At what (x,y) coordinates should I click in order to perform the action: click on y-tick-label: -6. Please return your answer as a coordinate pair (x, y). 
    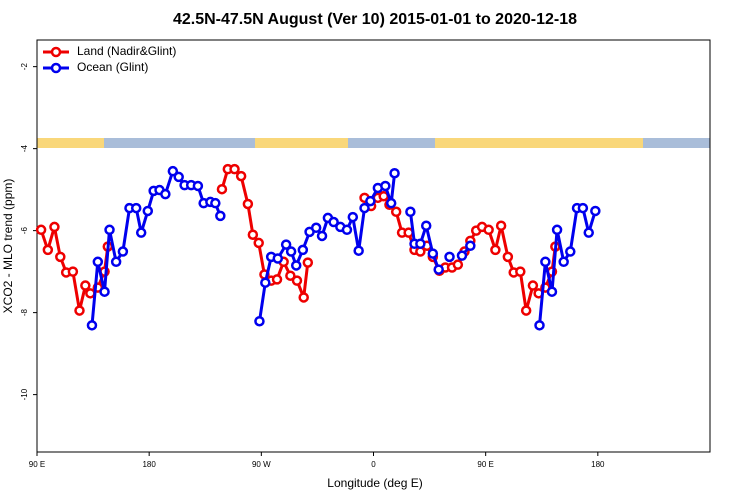
    Looking at the image, I should click on (24, 231).